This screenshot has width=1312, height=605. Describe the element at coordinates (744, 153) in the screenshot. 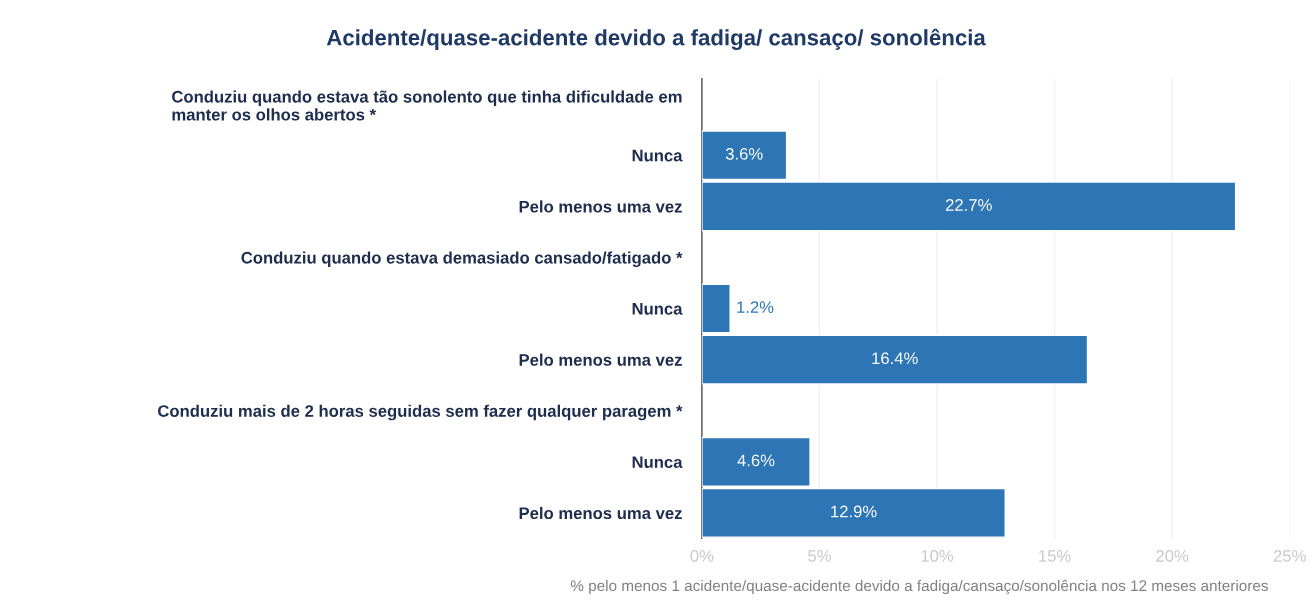

I see `data-label: 3.6%` at that location.